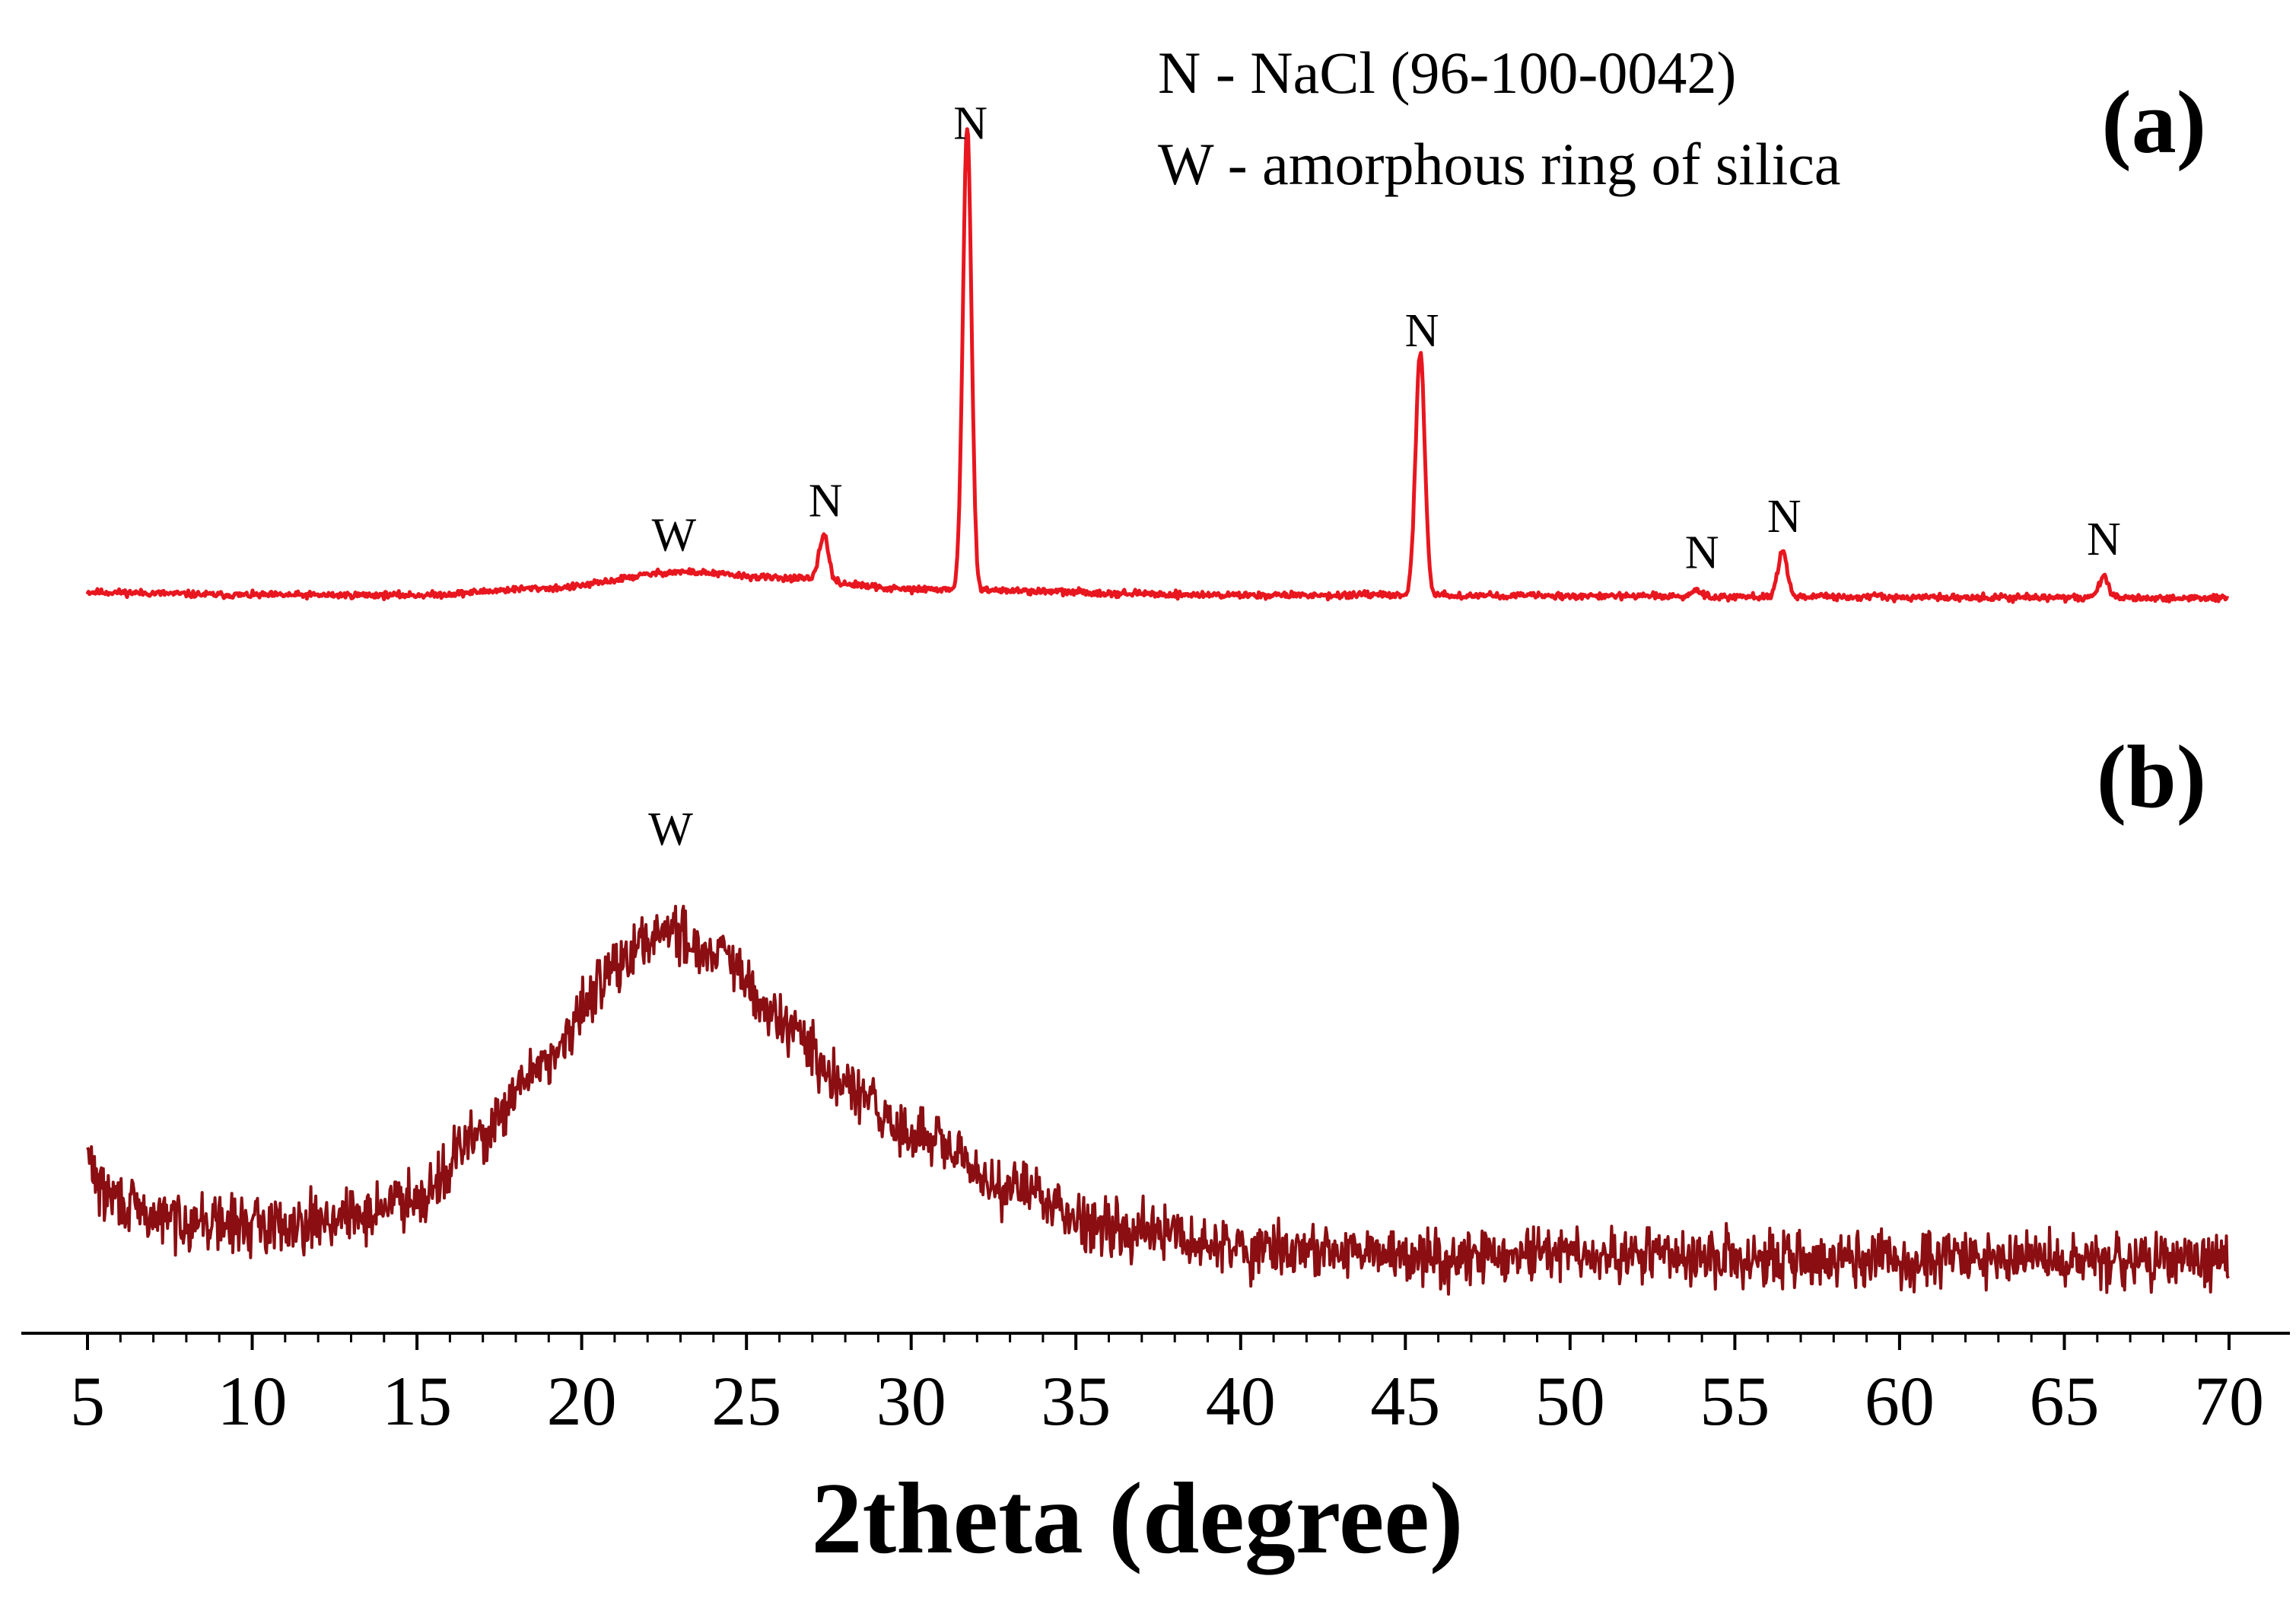 The height and width of the screenshot is (1611, 2296). Describe the element at coordinates (2229, 1401) in the screenshot. I see `x-tick-label-70: 70` at that location.